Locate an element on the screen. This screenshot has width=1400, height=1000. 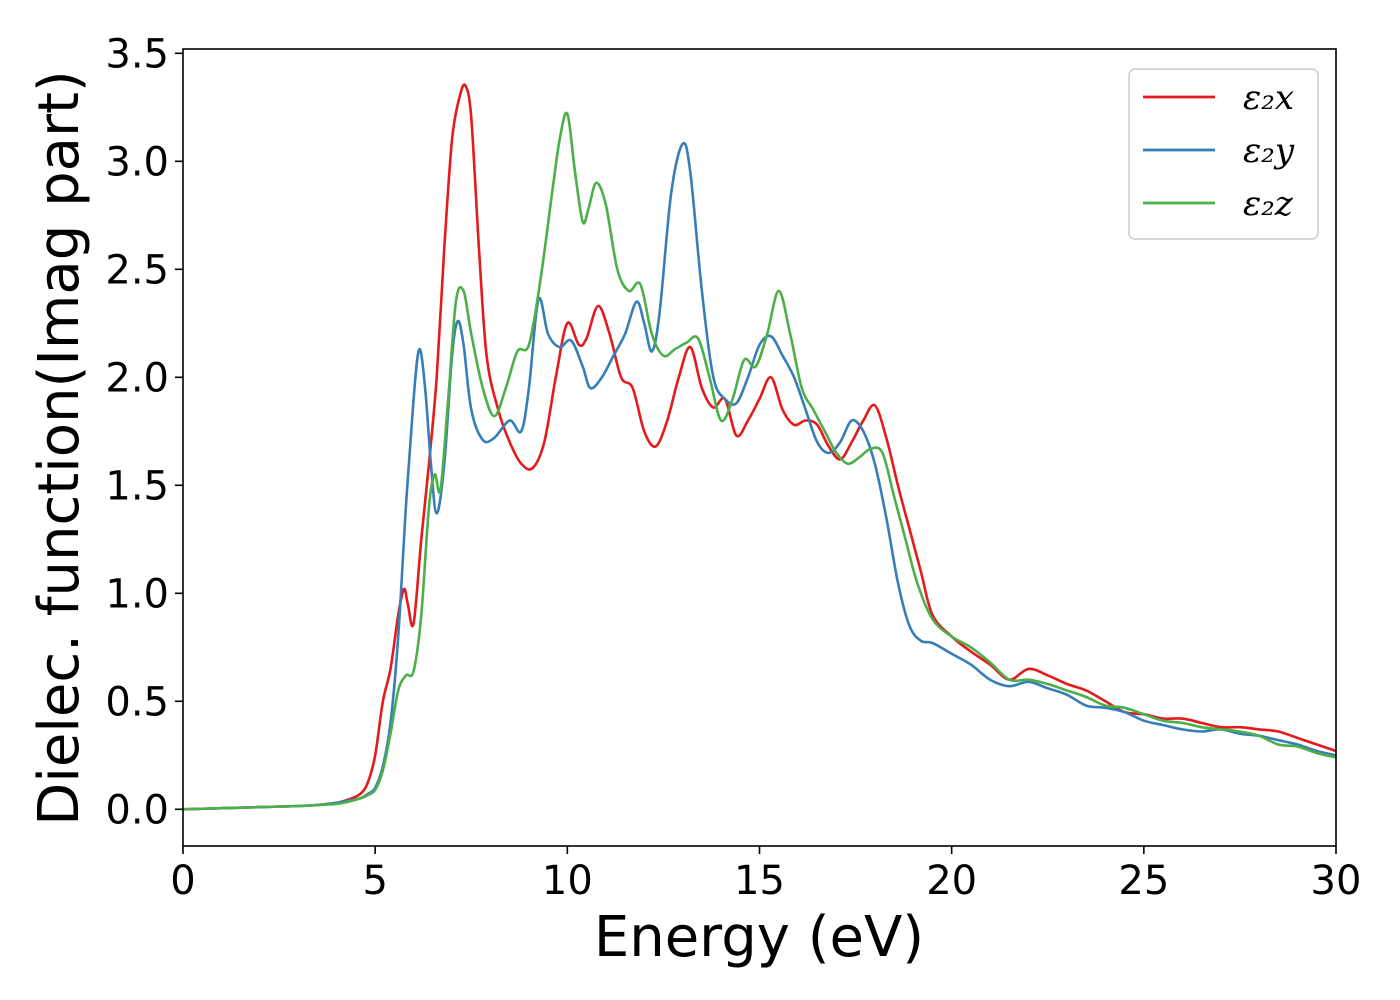
y-tick-label: 0.5 is located at coordinates (137, 702).